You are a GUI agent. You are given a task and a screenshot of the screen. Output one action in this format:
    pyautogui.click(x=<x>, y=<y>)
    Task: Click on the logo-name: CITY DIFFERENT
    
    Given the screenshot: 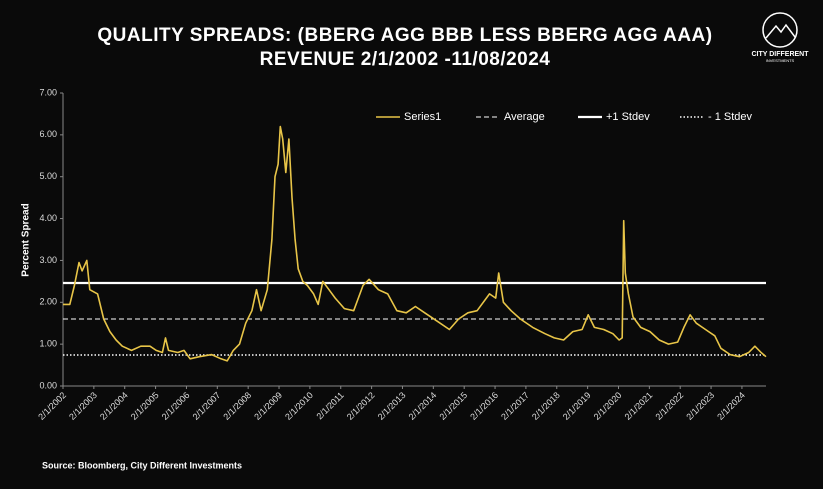 What is the action you would take?
    pyautogui.click(x=780, y=54)
    